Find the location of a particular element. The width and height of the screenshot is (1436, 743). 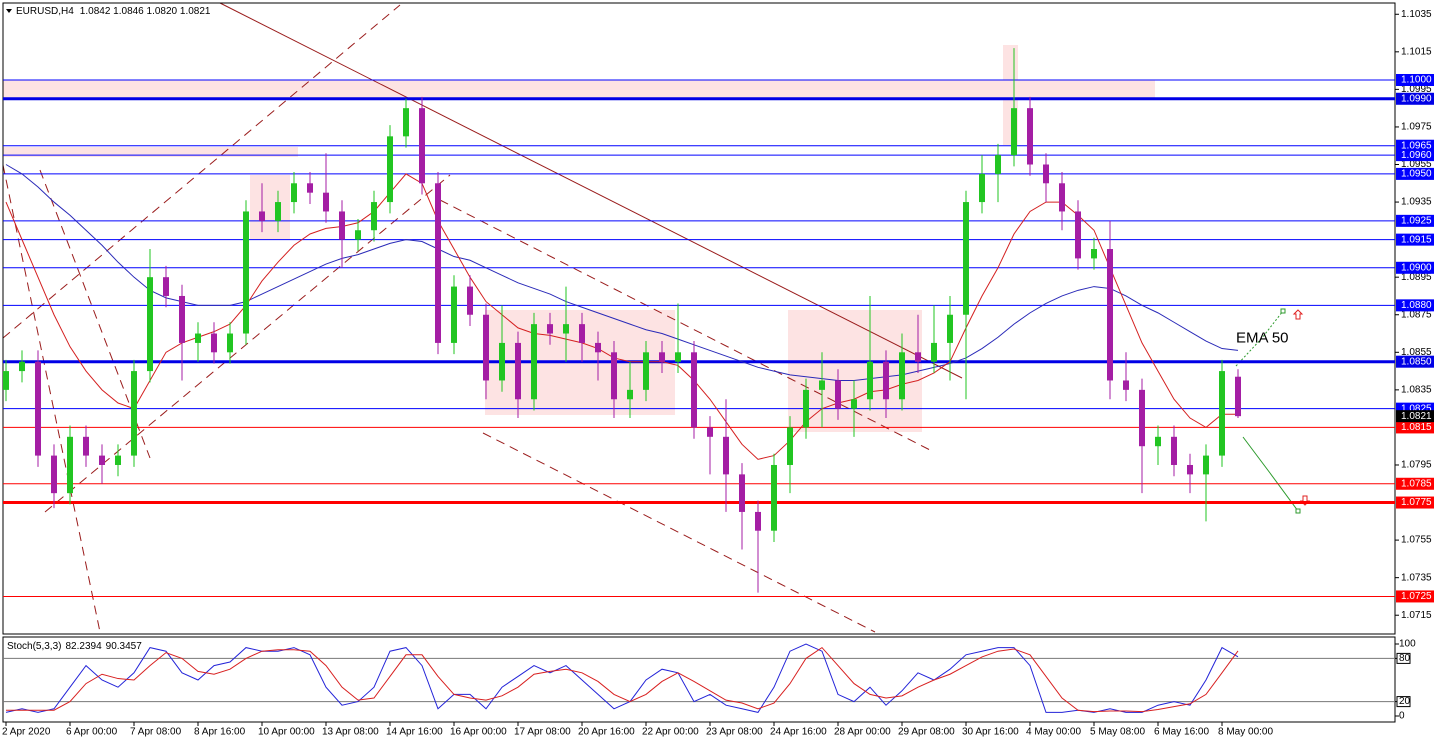

level-label: 1.0965 is located at coordinates (1416, 145).